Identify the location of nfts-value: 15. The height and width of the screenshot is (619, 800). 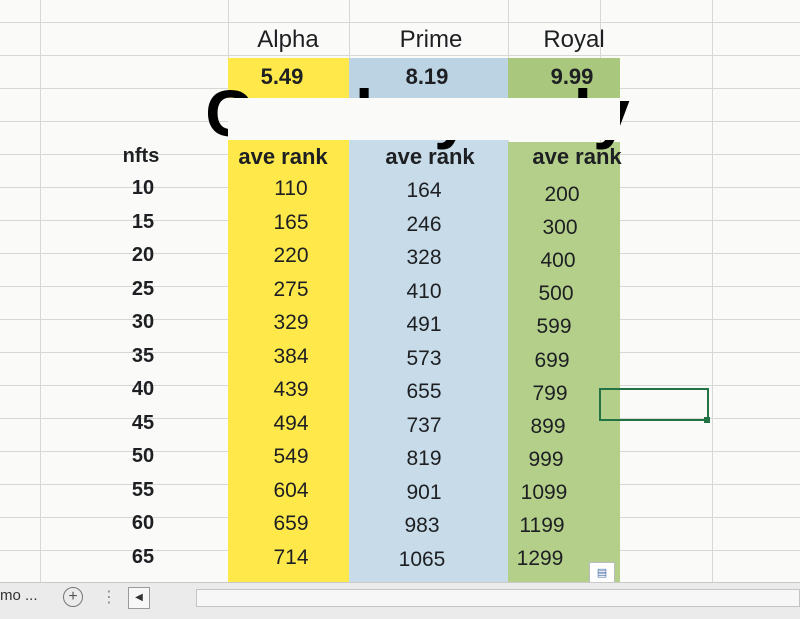
(143, 221).